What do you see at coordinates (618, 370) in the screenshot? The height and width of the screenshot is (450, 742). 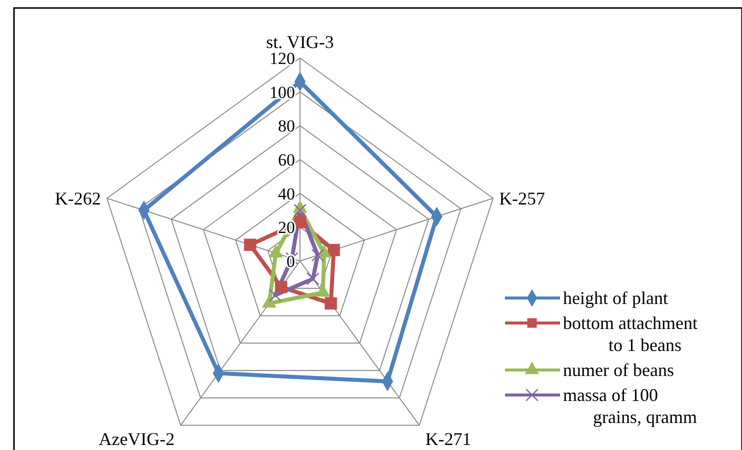 I see `legend-label: numer of beans` at bounding box center [618, 370].